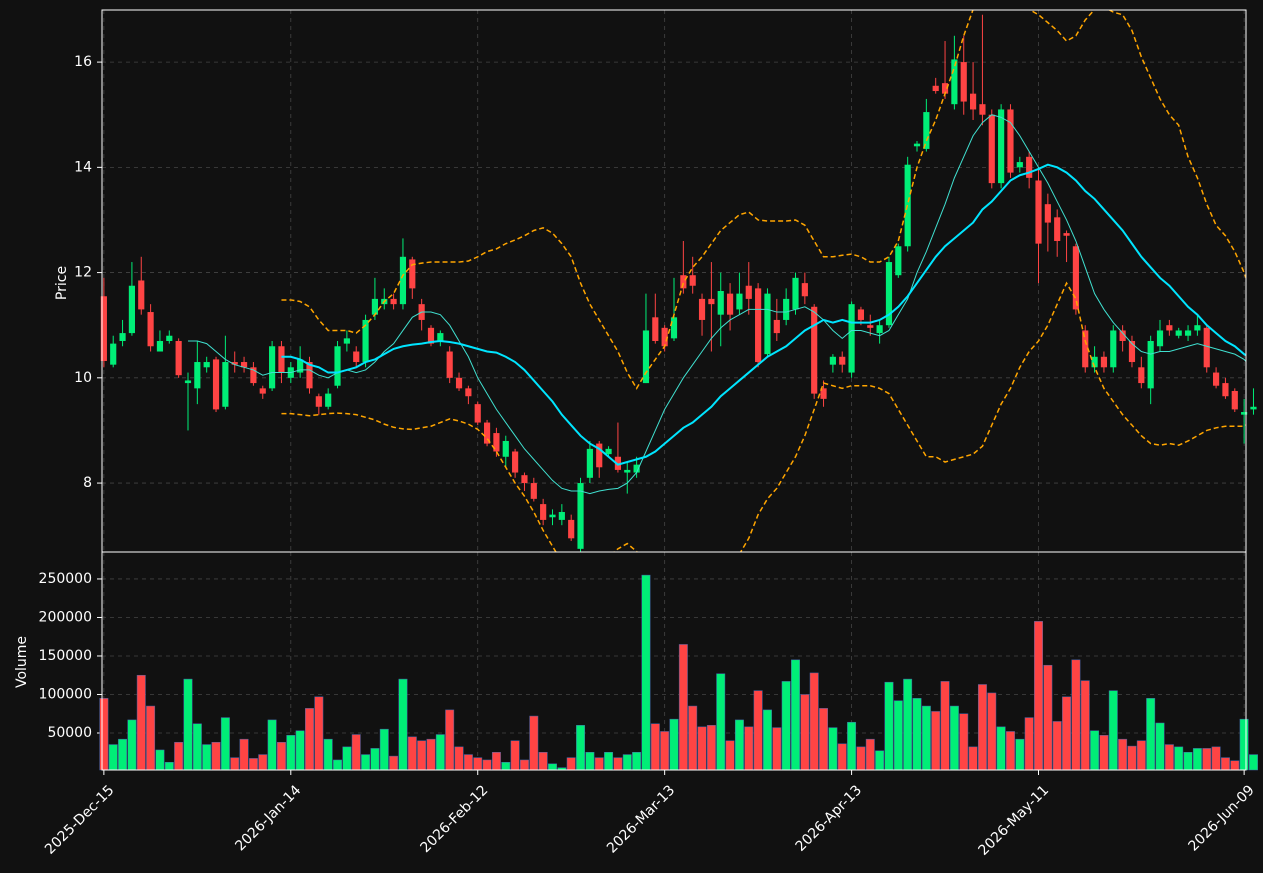  Describe the element at coordinates (83, 378) in the screenshot. I see `y-tick-label: 10` at that location.